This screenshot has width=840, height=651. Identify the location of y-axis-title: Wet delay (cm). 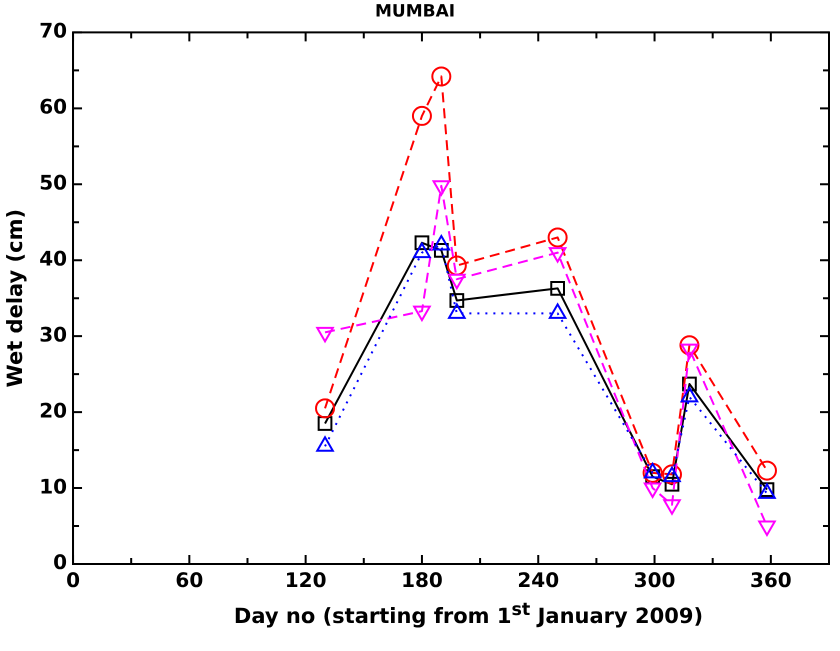
(15, 298).